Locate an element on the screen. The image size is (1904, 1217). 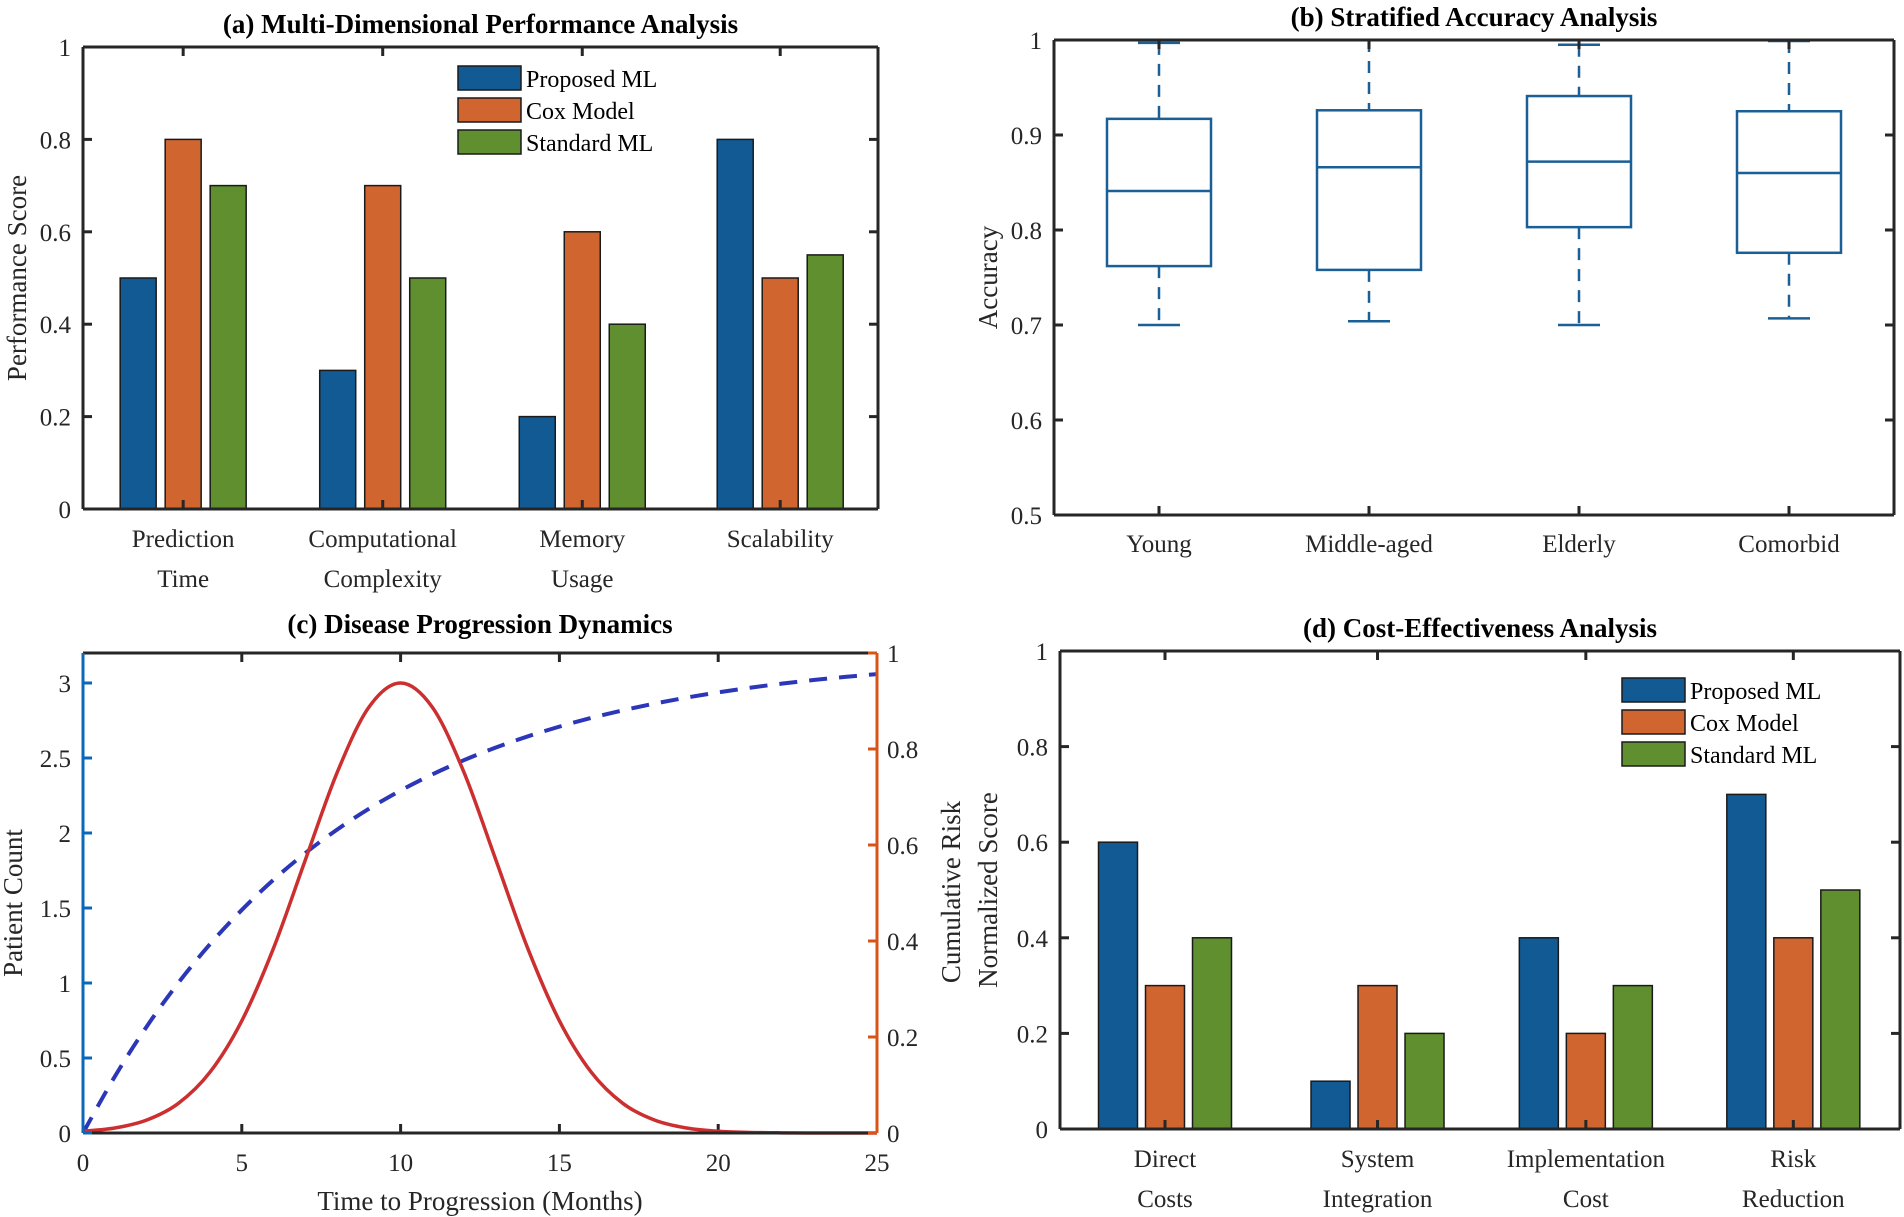
x-tick-label: Integration is located at coordinates (1378, 1199).